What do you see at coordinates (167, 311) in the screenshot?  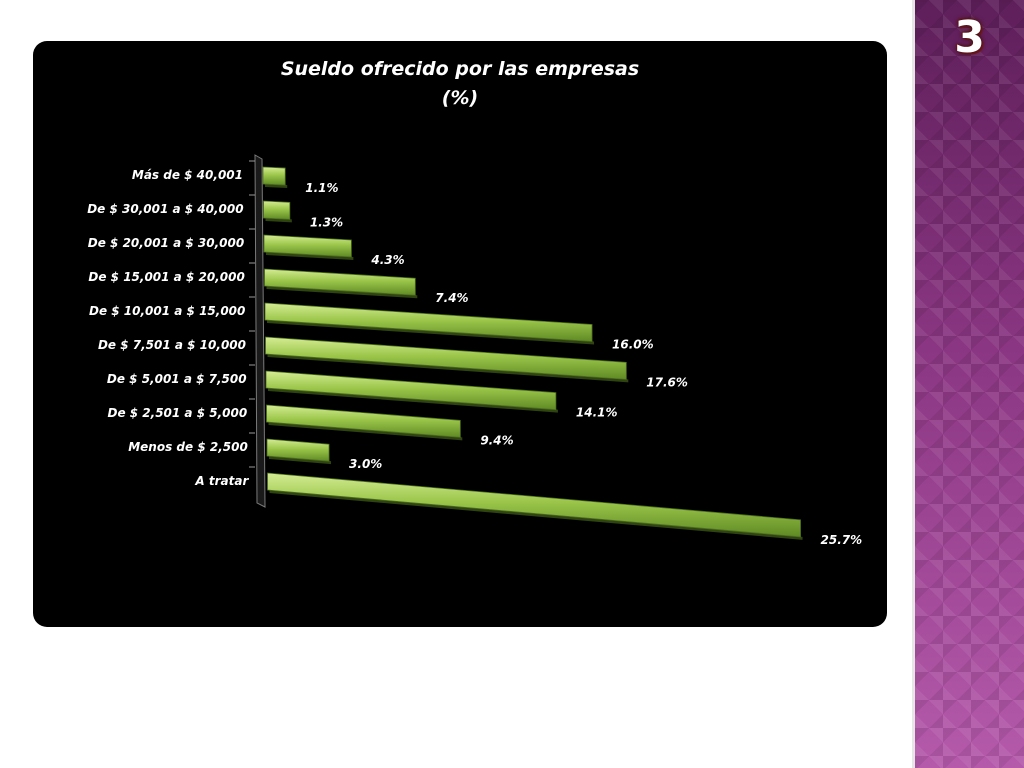 I see `category-label: De $ 10,001 a $ 15,000` at bounding box center [167, 311].